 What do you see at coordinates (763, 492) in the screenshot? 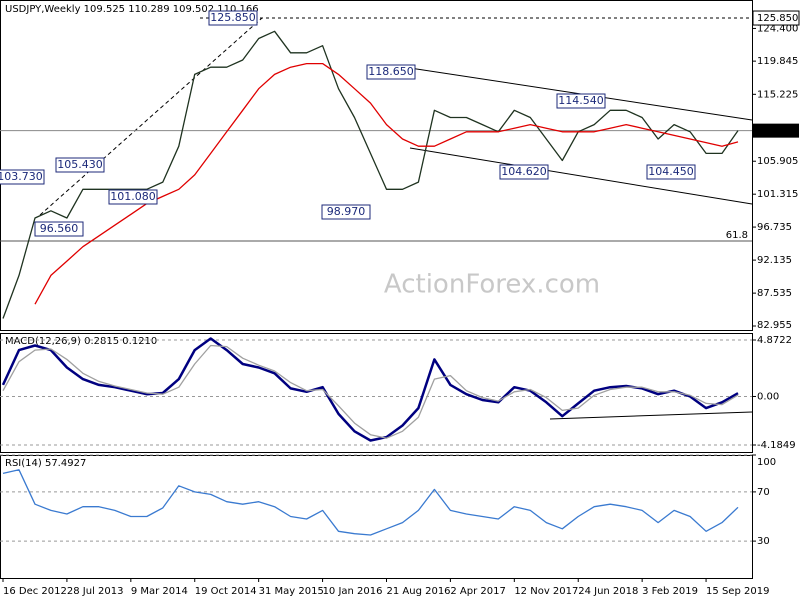
I see `y-tick-label: 70` at bounding box center [763, 492].